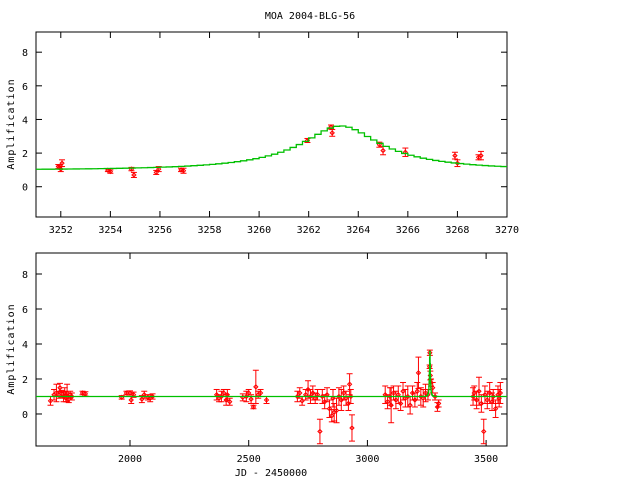 The height and width of the screenshot is (480, 640). I want to click on bottom-y-axis-label: Amplification, so click(11, 348).